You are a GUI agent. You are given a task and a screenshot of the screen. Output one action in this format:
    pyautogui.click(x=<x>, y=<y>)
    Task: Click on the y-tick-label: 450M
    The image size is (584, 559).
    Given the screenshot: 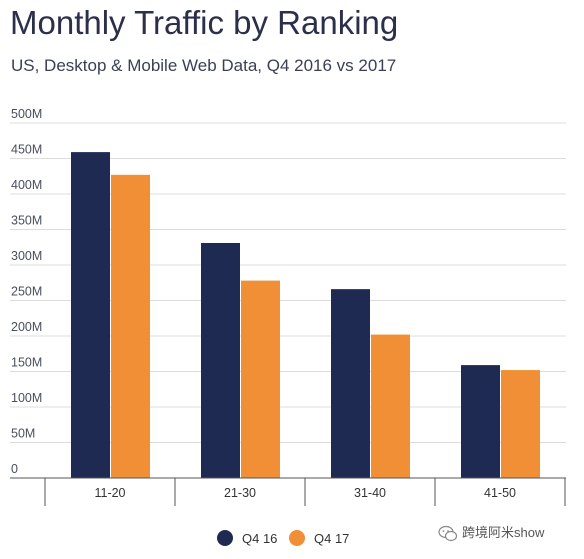 What is the action you would take?
    pyautogui.click(x=26, y=150)
    